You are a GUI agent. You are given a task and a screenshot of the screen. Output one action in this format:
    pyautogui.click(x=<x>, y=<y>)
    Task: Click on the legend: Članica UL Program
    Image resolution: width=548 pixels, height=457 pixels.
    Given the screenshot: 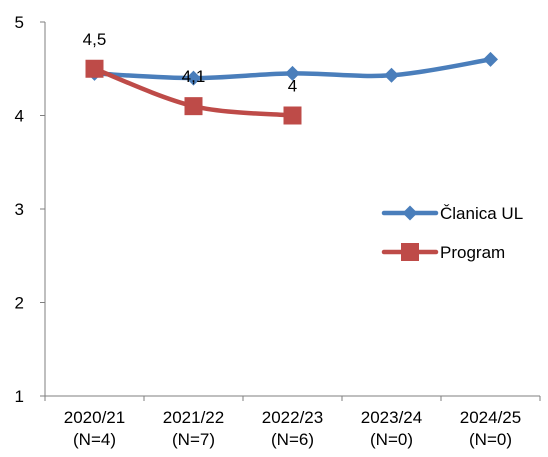 What is the action you would take?
    pyautogui.click(x=452, y=233)
    